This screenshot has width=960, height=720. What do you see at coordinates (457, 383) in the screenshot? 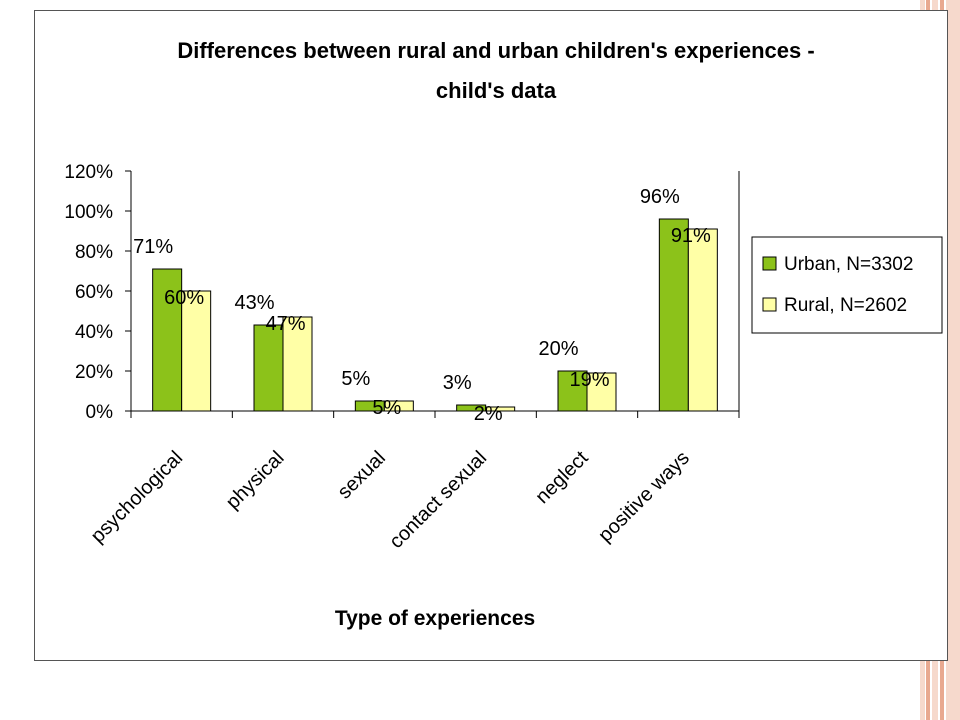
I see `data-label-urban: 3%` at bounding box center [457, 383].